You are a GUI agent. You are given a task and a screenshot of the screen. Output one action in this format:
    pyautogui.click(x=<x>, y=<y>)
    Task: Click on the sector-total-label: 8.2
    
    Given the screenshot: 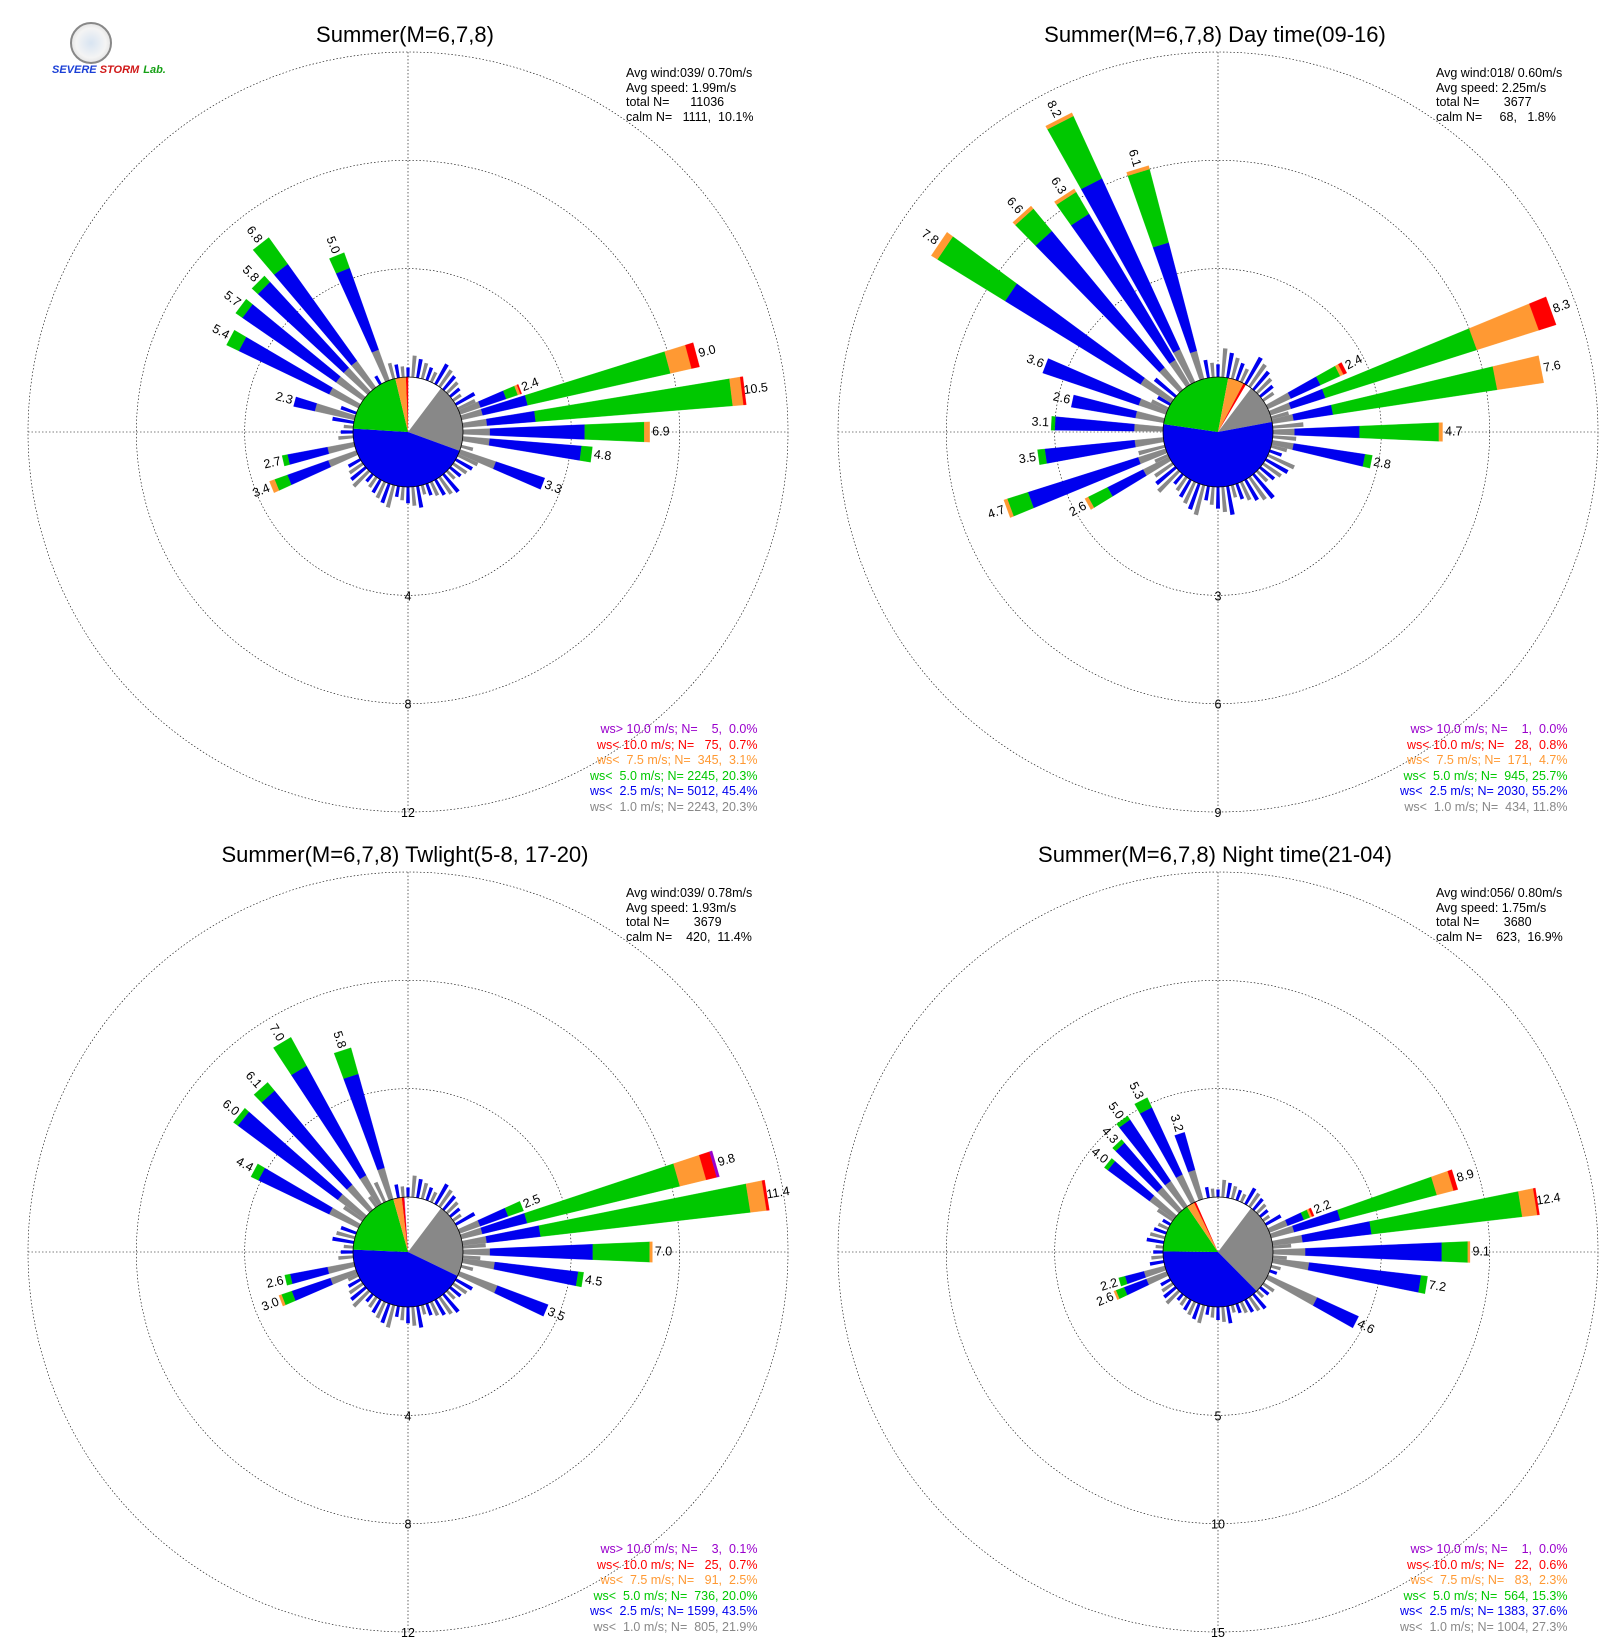 What is the action you would take?
    pyautogui.click(x=1054, y=109)
    